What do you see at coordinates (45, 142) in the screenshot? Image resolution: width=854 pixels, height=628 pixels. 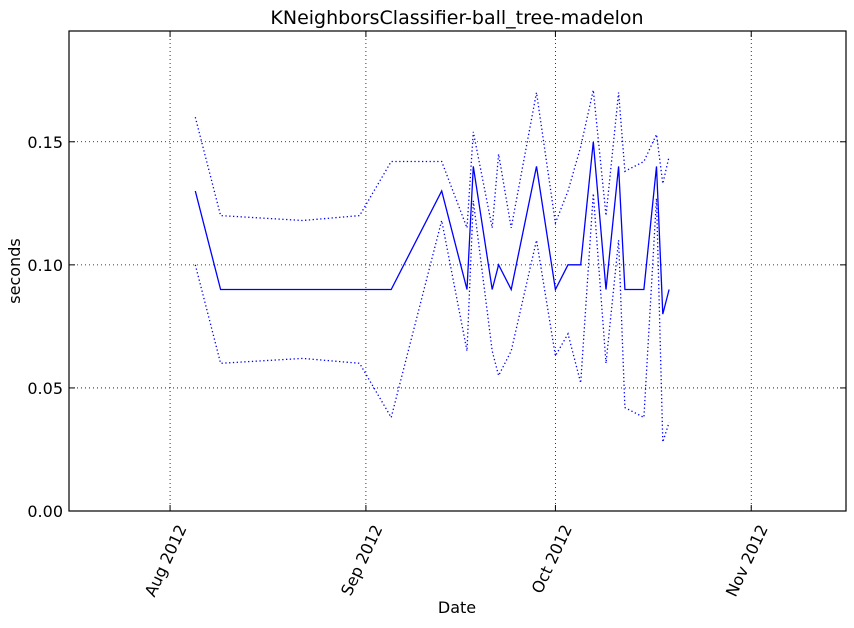 I see `y-tick-label: 0.15` at bounding box center [45, 142].